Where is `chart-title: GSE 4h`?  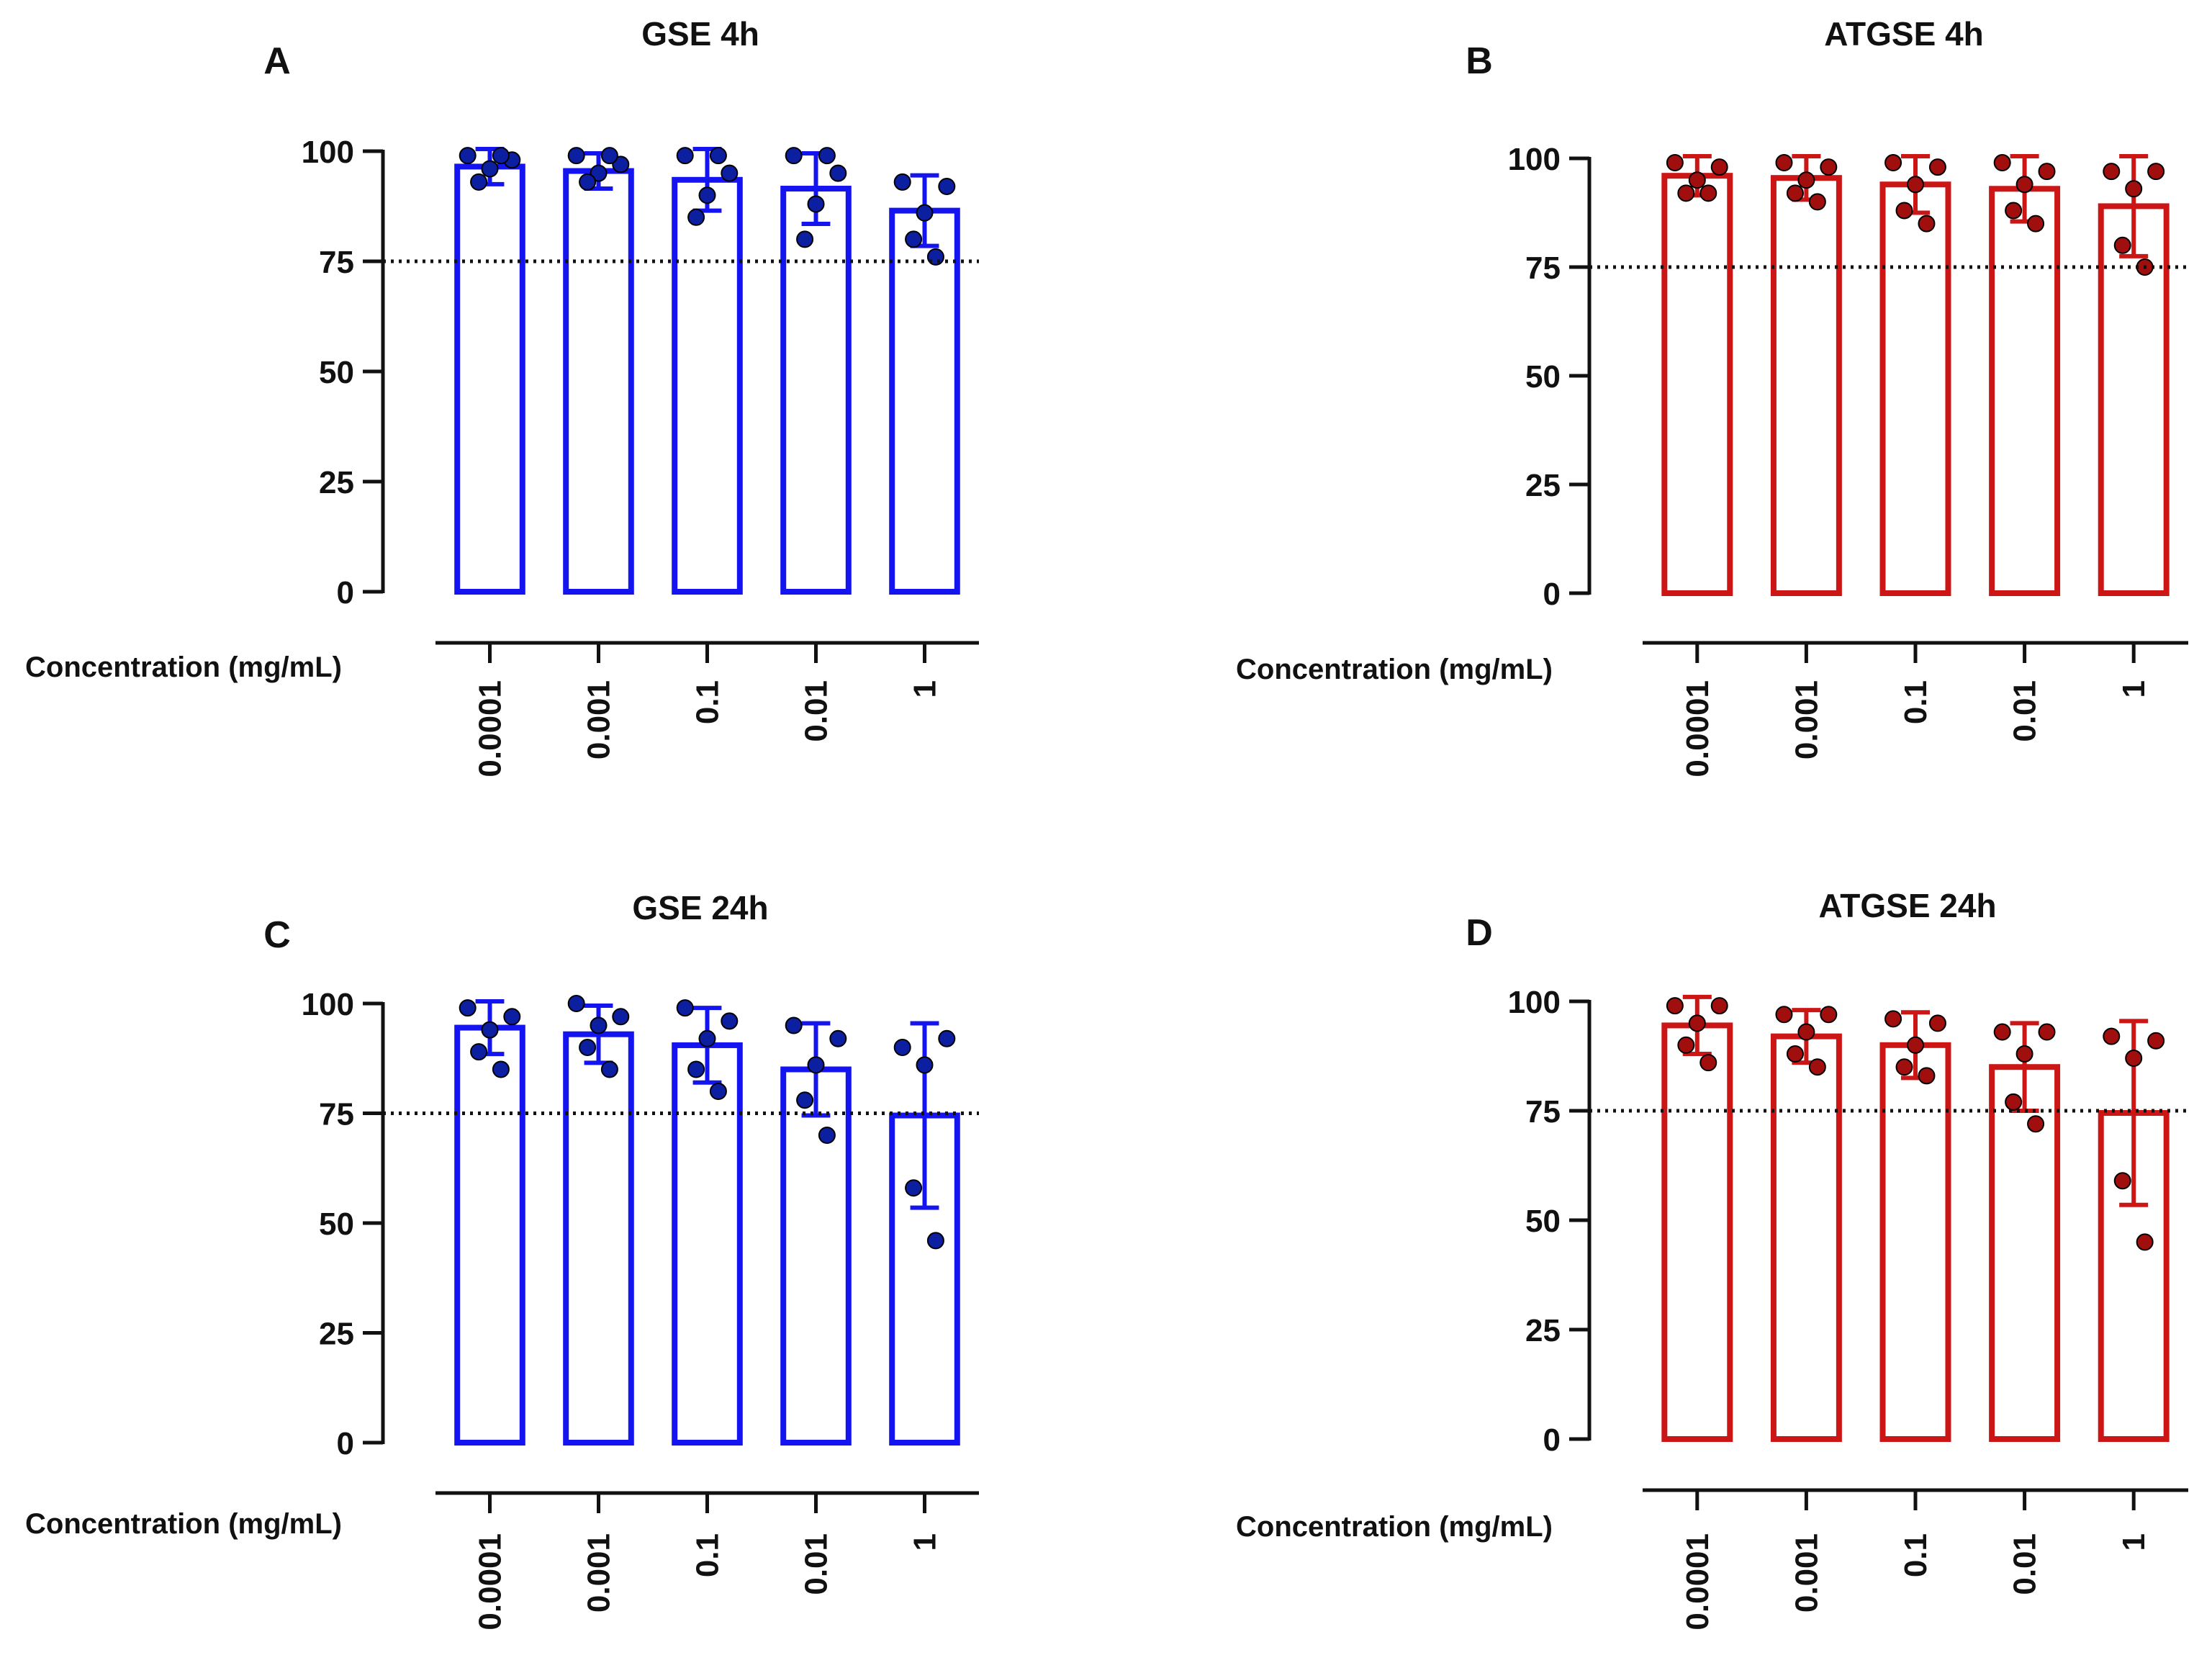 chart-title: GSE 4h is located at coordinates (700, 34).